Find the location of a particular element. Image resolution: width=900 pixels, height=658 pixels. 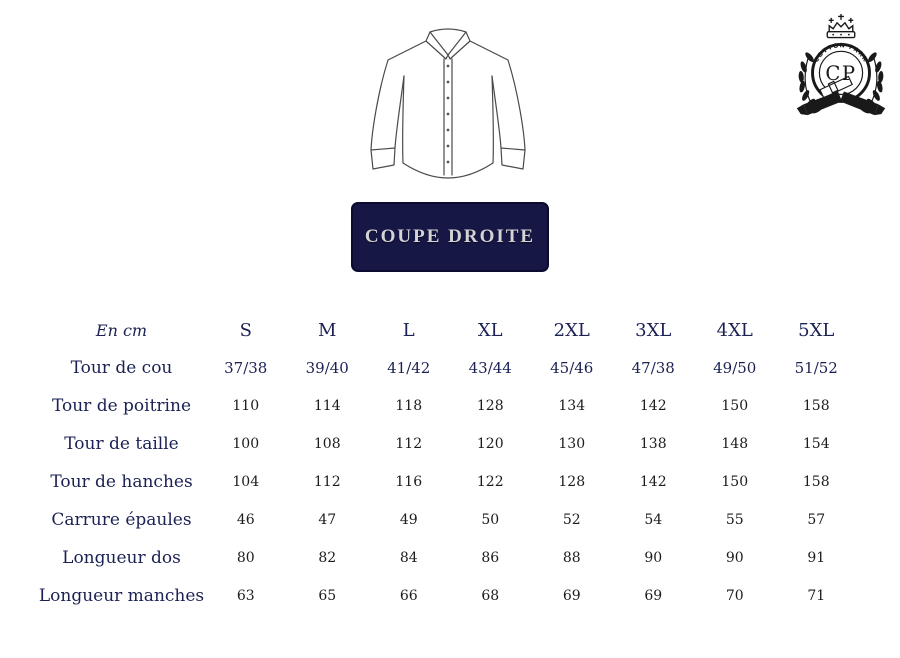

size-value: 91 is located at coordinates (816, 558).